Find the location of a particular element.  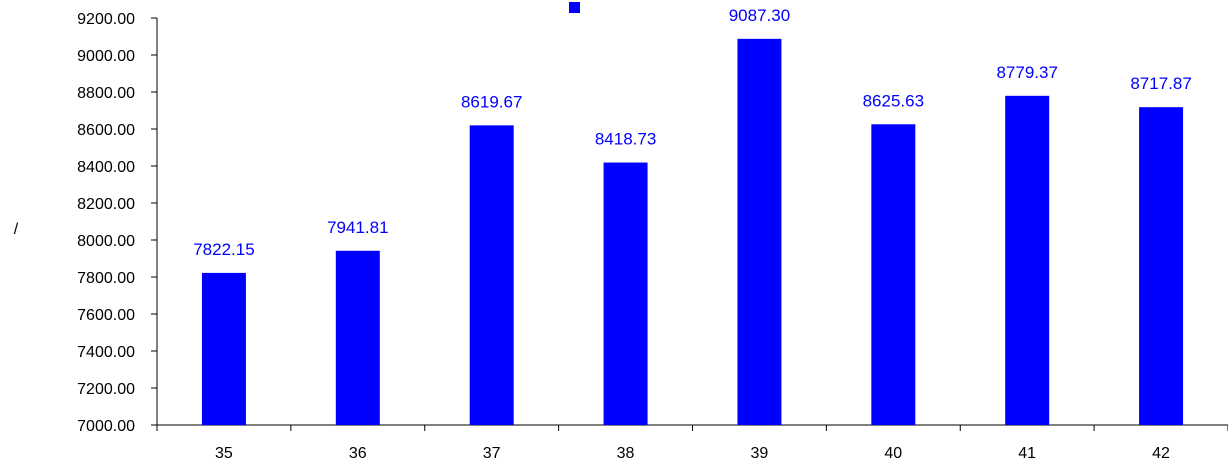

x-tick-label: 37 is located at coordinates (492, 453).